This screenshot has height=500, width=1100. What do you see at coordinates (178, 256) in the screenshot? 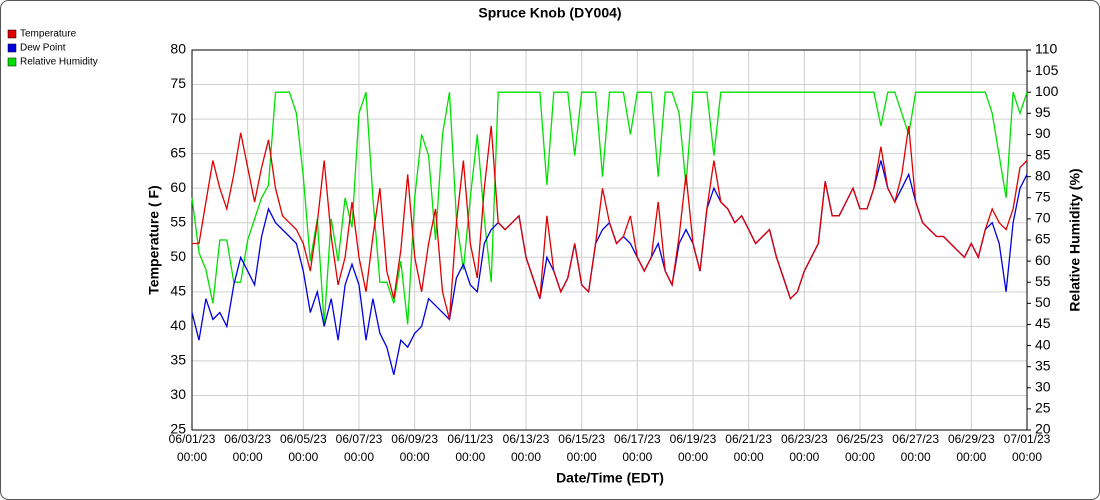
I see `y-tick-label: 50` at bounding box center [178, 256].